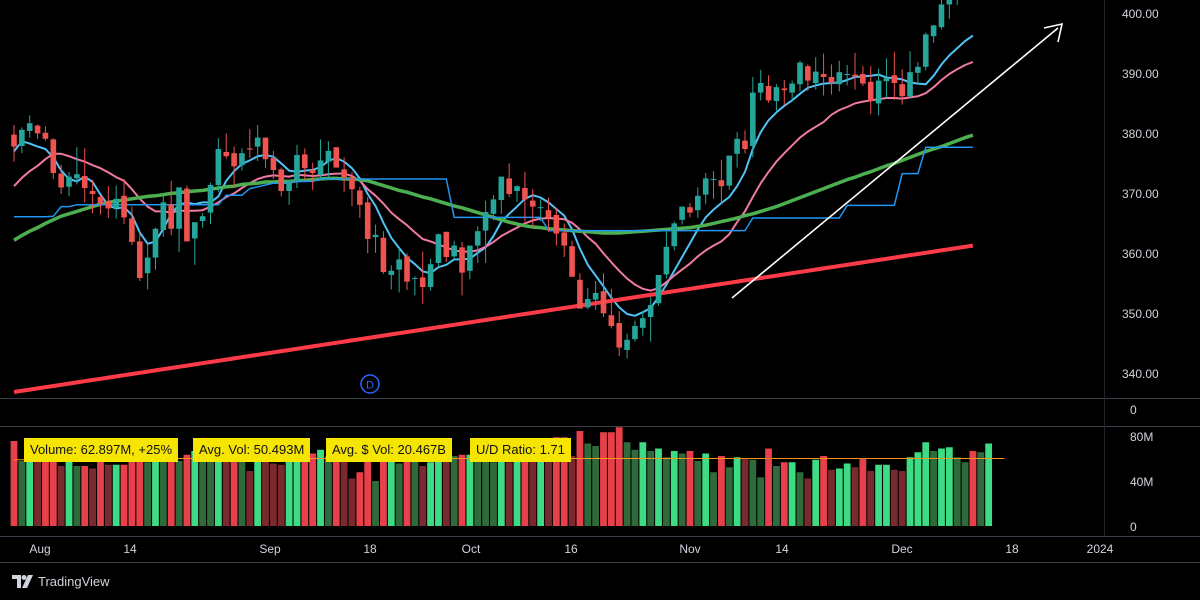 The height and width of the screenshot is (600, 1200). Describe the element at coordinates (1140, 74) in the screenshot. I see `price-axis-tick-label: 390.00` at that location.